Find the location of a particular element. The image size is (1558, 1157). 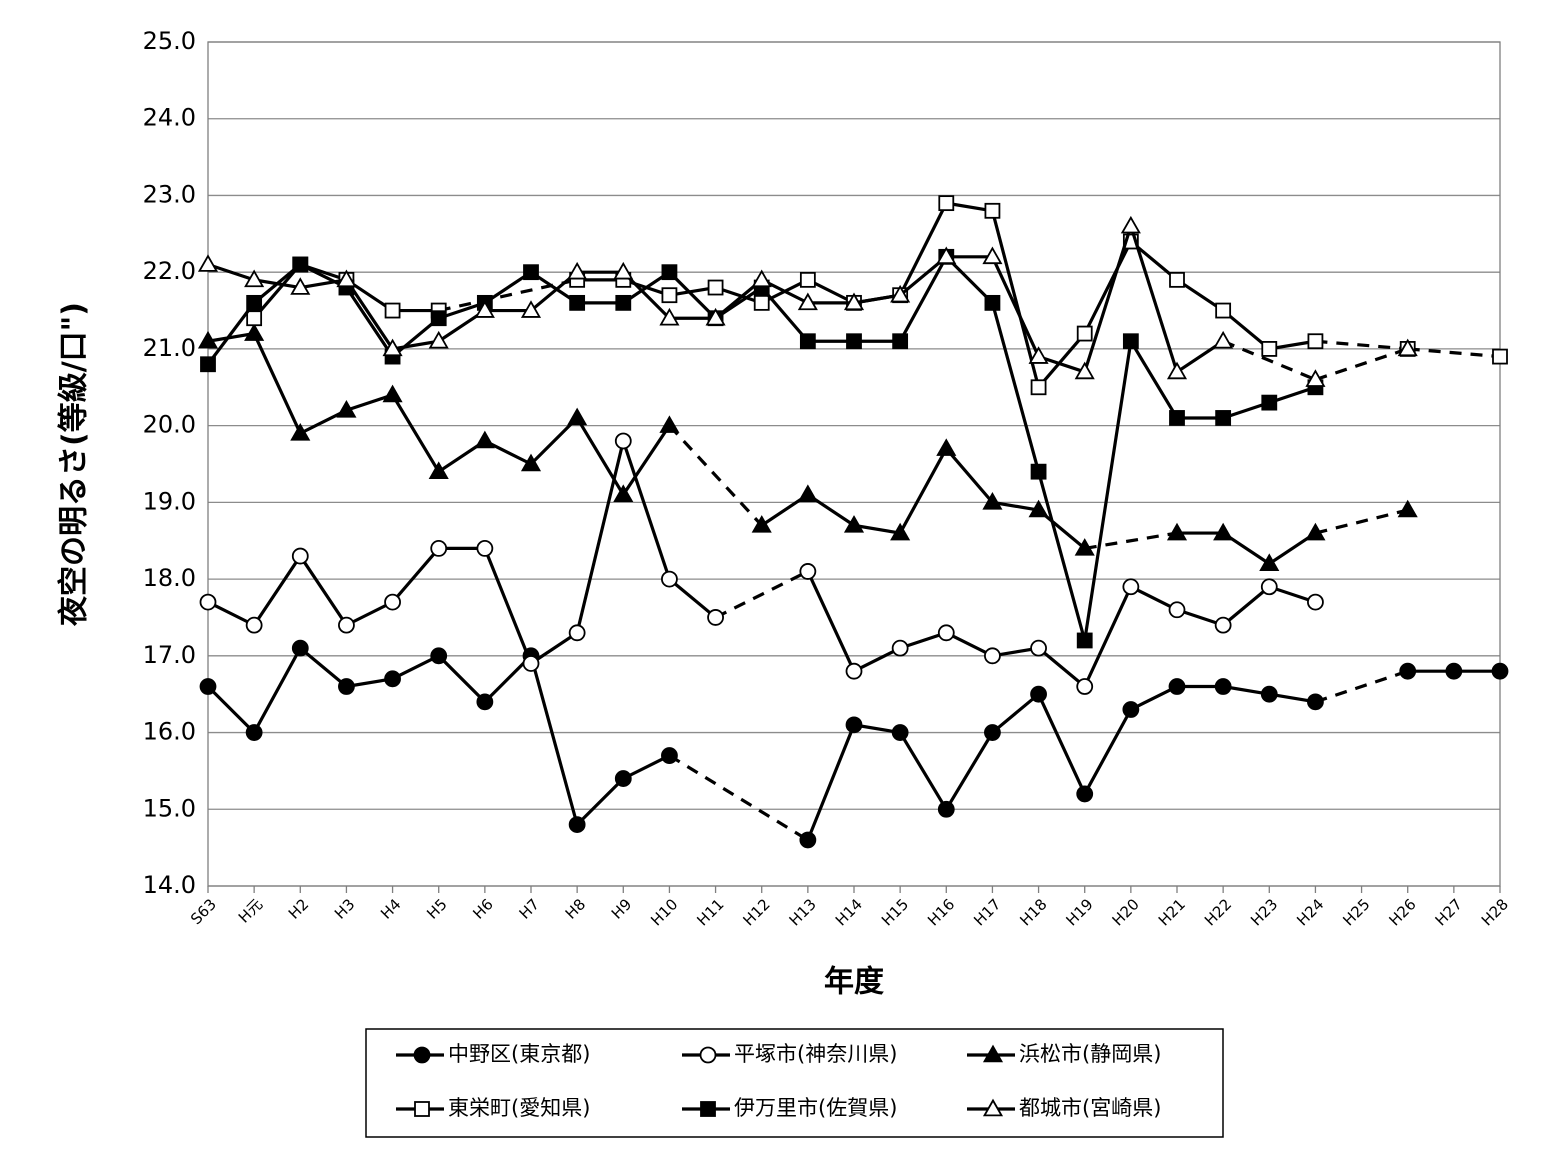

x-tick-label: H3 is located at coordinates (344, 908).